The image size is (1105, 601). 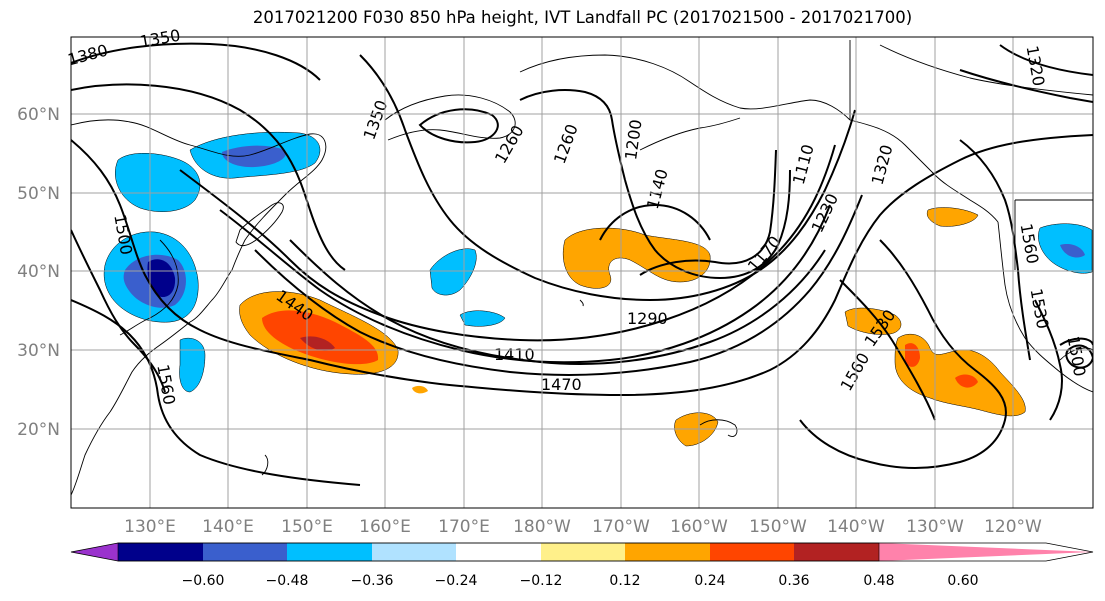 I want to click on colorbar-tick-label: −0.12, so click(x=541, y=581).